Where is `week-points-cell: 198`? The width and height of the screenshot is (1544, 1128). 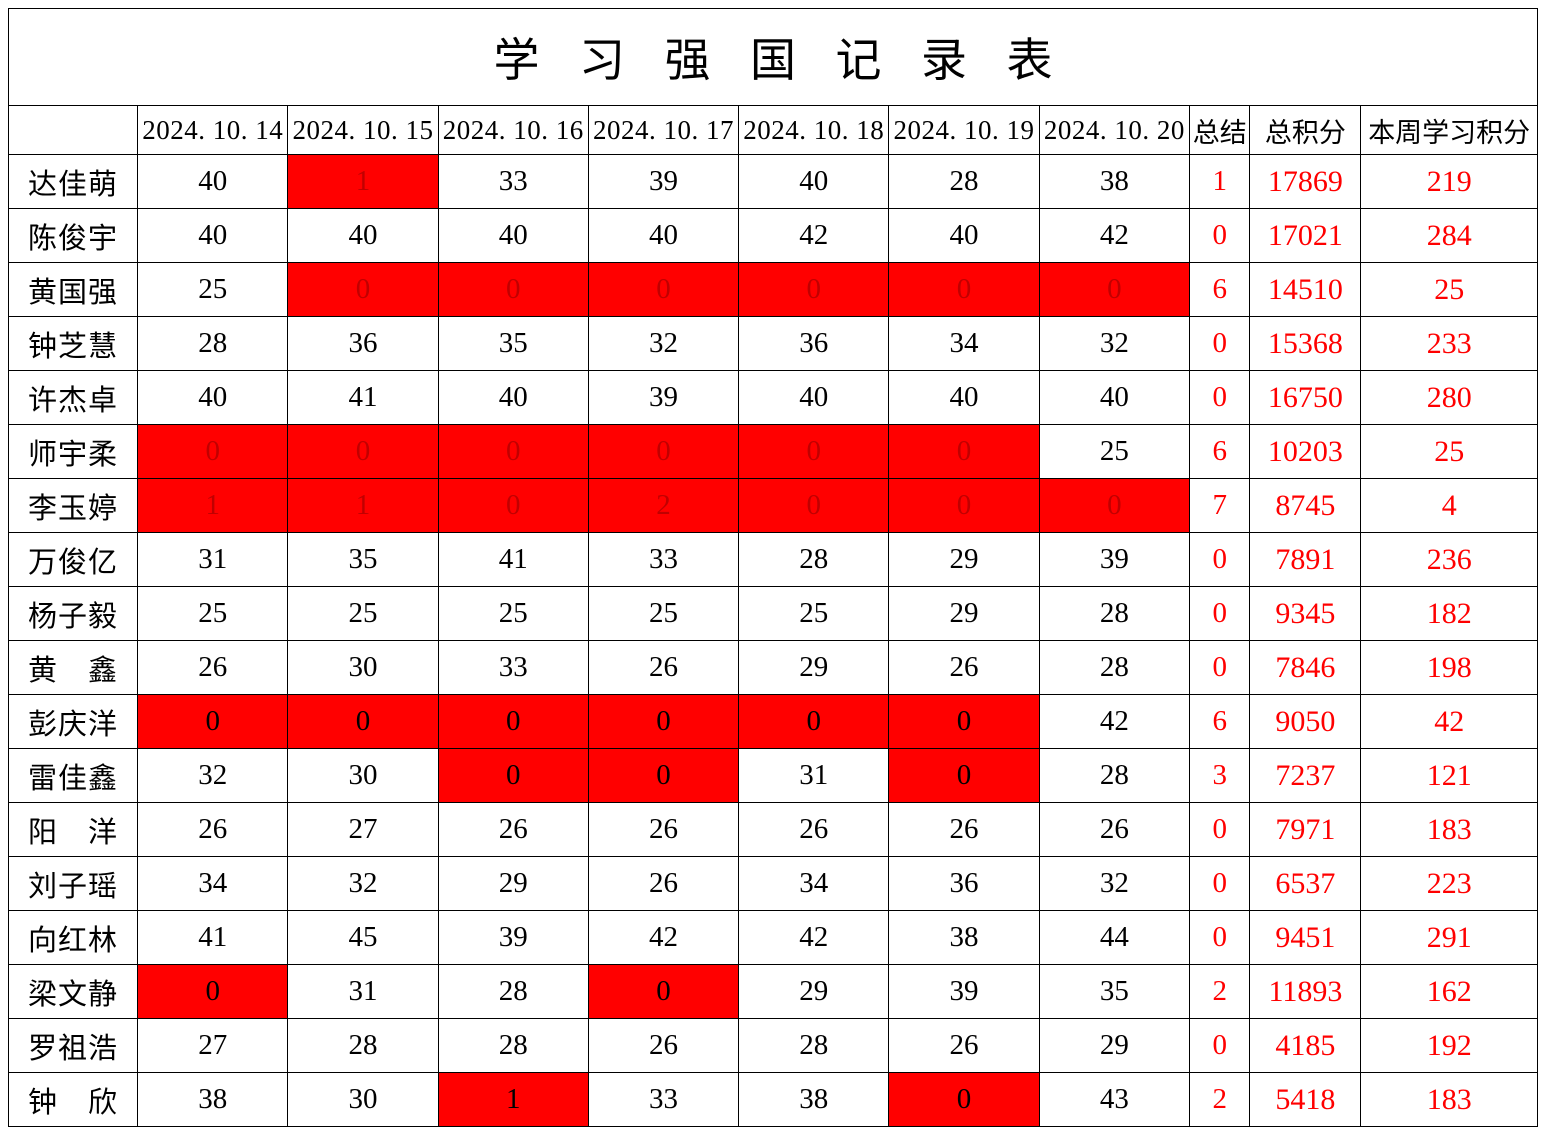 week-points-cell: 198 is located at coordinates (1449, 667).